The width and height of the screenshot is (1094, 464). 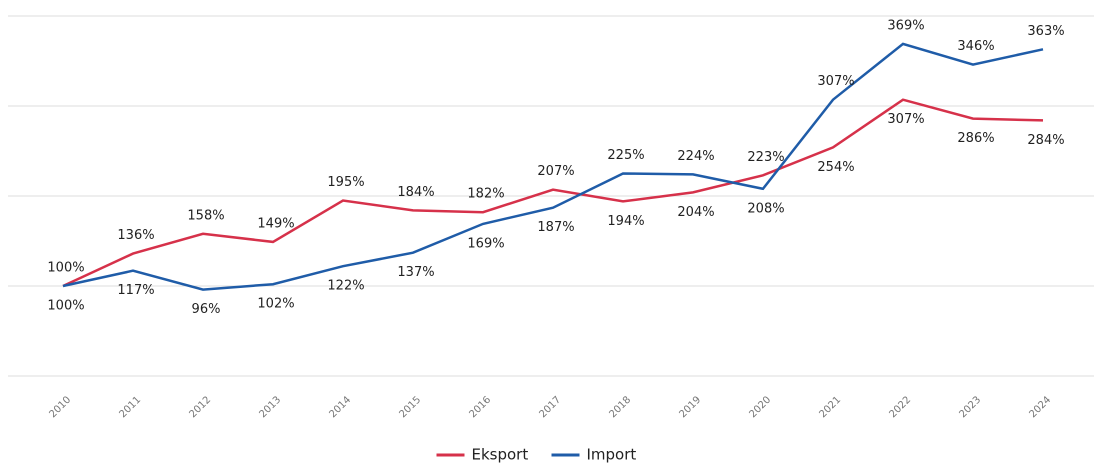 I want to click on x-tick-label: 2018, so click(x=620, y=407).